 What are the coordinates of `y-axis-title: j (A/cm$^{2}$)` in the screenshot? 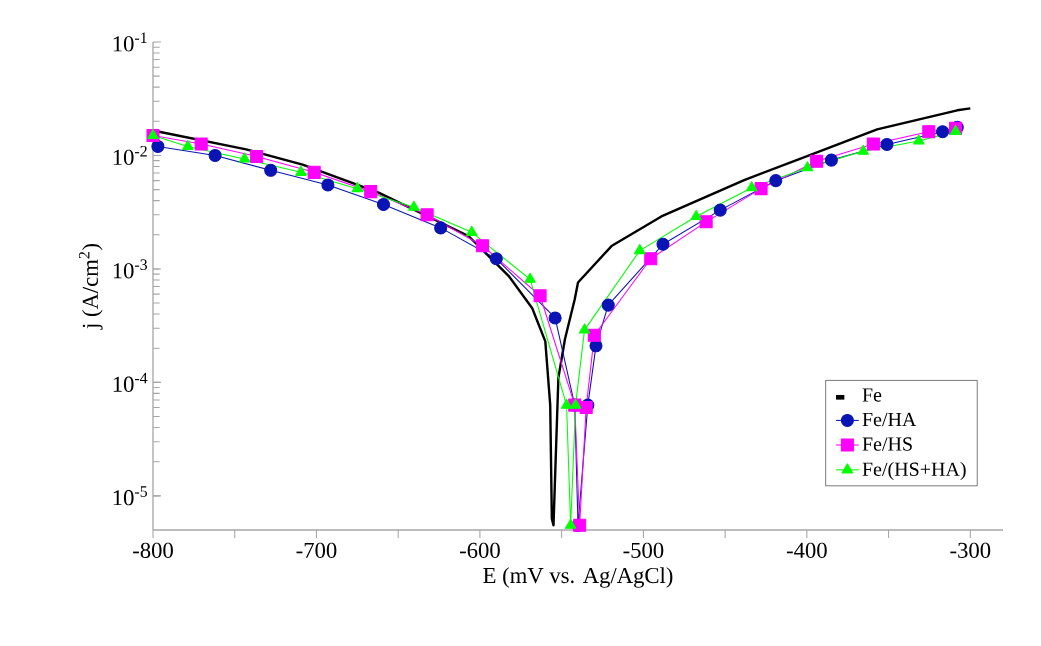 It's located at (90, 287).